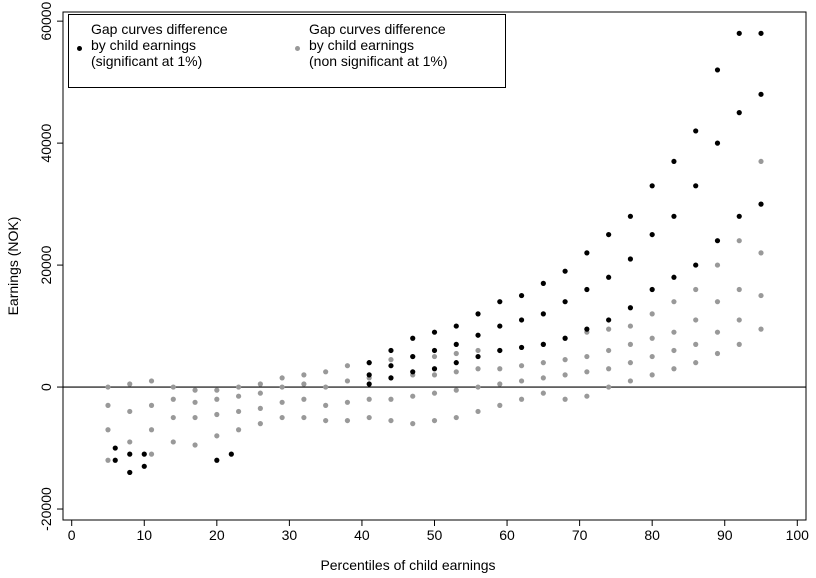 The height and width of the screenshot is (578, 816). What do you see at coordinates (46, 142) in the screenshot?
I see `y-tick-label: 40000` at bounding box center [46, 142].